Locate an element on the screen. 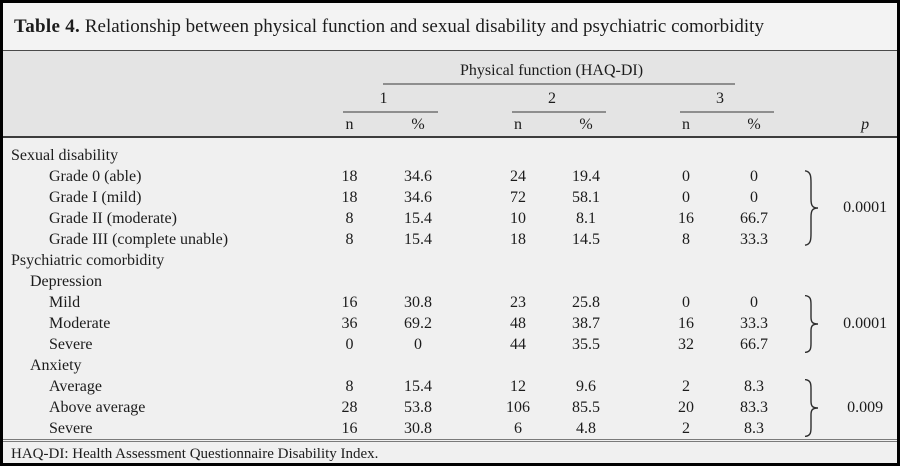  row-label: Grade III (complete unable) is located at coordinates (139, 239).